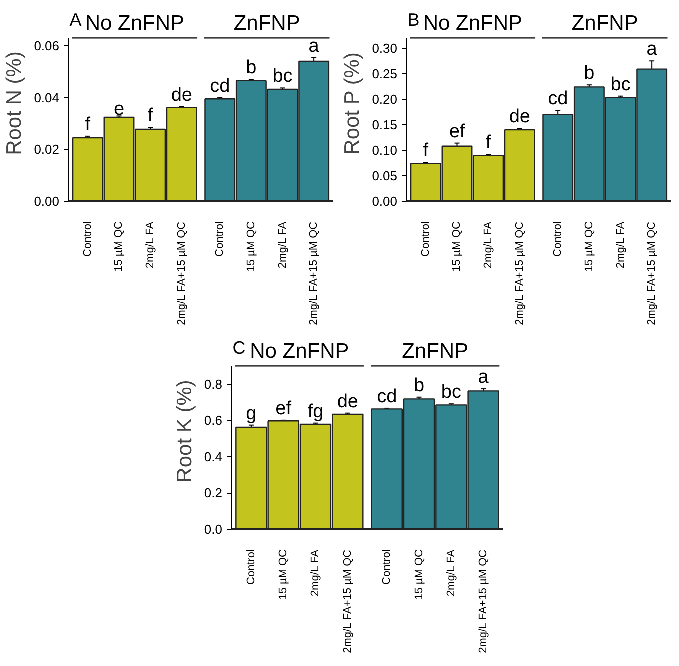 This screenshot has width=679, height=666. What do you see at coordinates (213, 384) in the screenshot?
I see `y-tick-label: 0.8` at bounding box center [213, 384].